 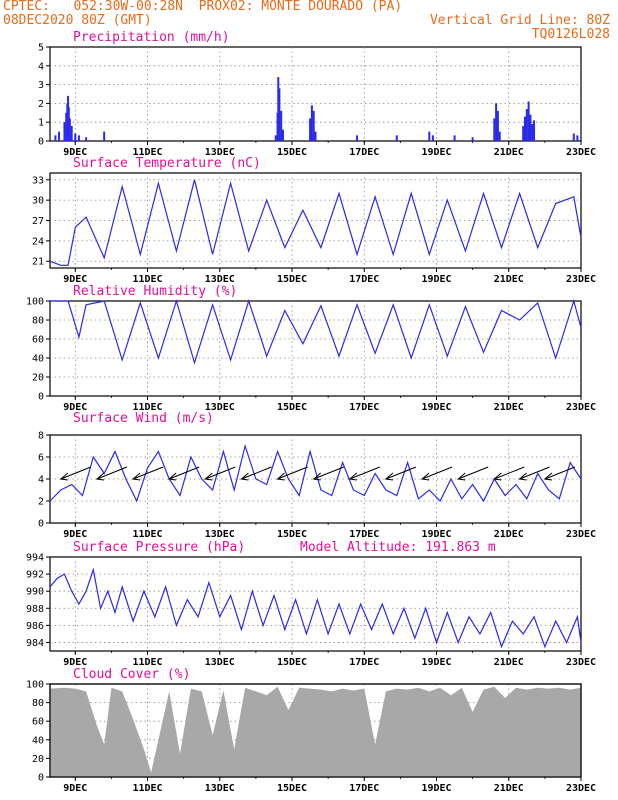 I want to click on panel-2-series-line, so click(x=316, y=331).